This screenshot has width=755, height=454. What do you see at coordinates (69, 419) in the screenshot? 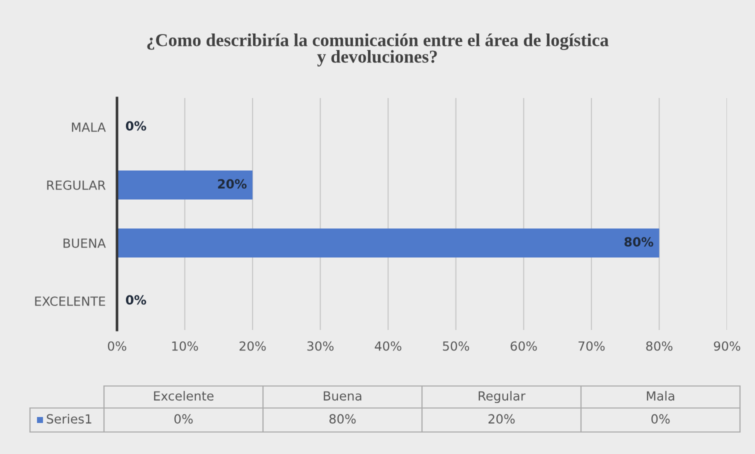
I see `legend-label: Series1` at bounding box center [69, 419].